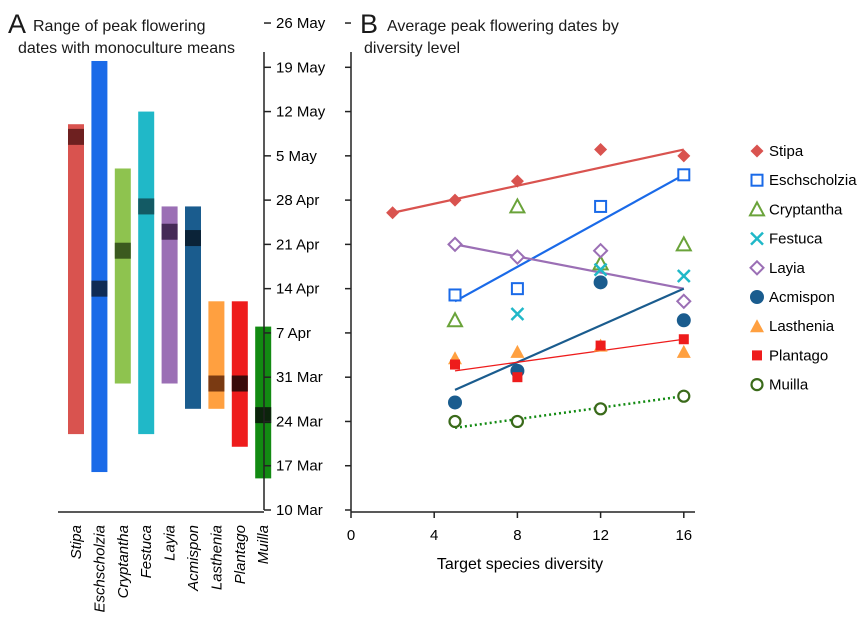 This screenshot has width=862, height=625. What do you see at coordinates (122, 250) in the screenshot?
I see `monoculture-mean-cryptantha` at bounding box center [122, 250].